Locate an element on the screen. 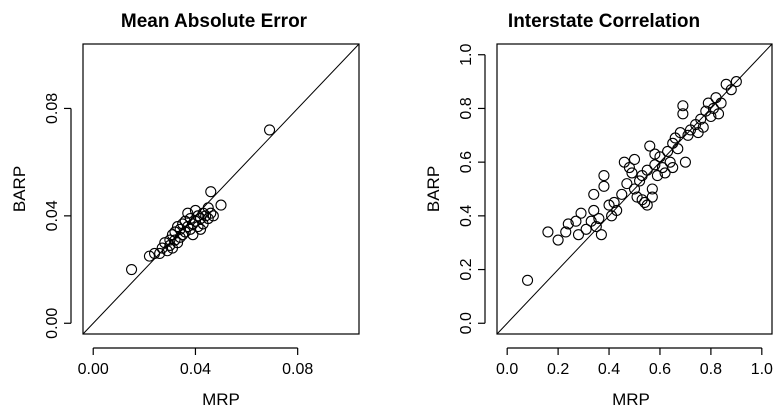  x-tick-label: 0.04 is located at coordinates (195, 369).